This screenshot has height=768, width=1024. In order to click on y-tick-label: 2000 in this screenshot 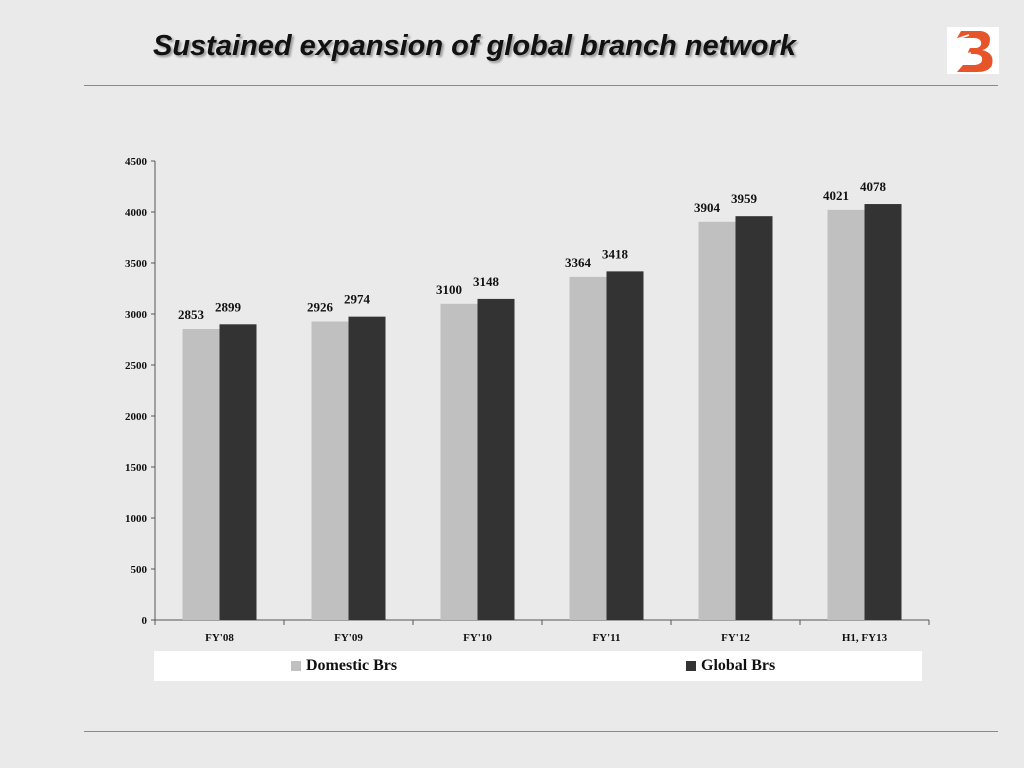, I will do `click(136, 417)`.